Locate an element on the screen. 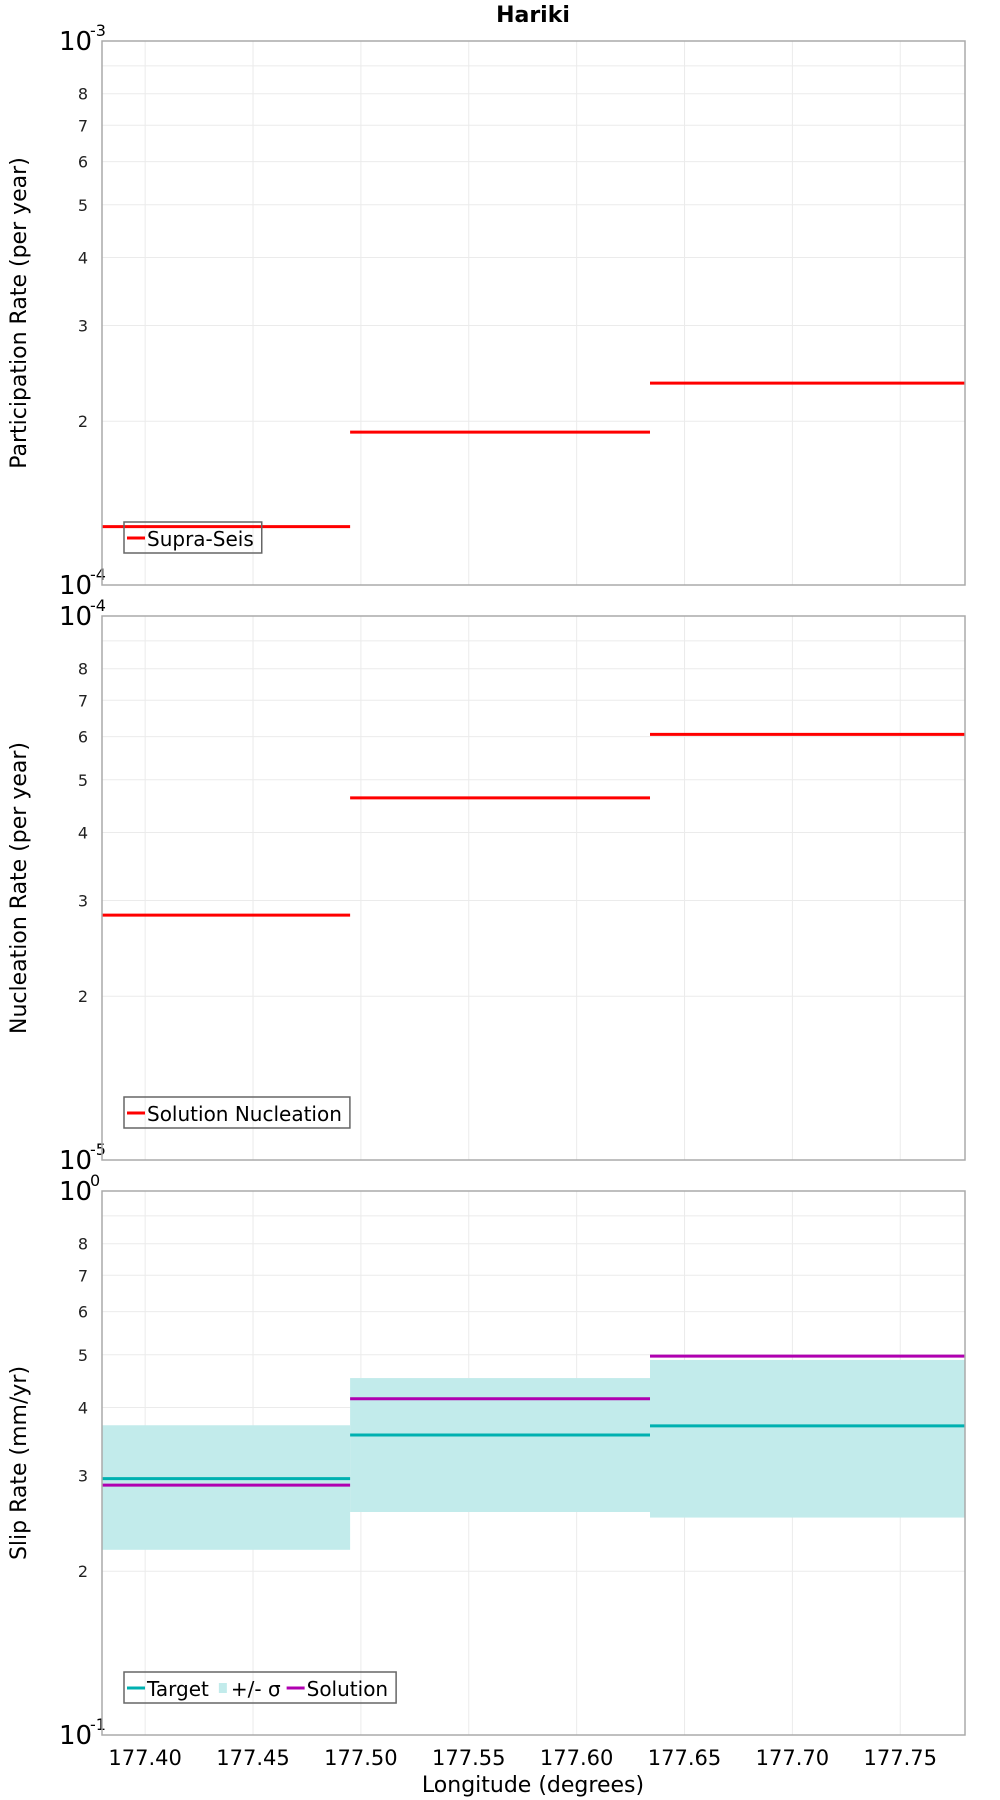 This screenshot has width=1000, height=1800. y-axis-label-nucleation: Nucleation Rate (per year) is located at coordinates (19, 888).